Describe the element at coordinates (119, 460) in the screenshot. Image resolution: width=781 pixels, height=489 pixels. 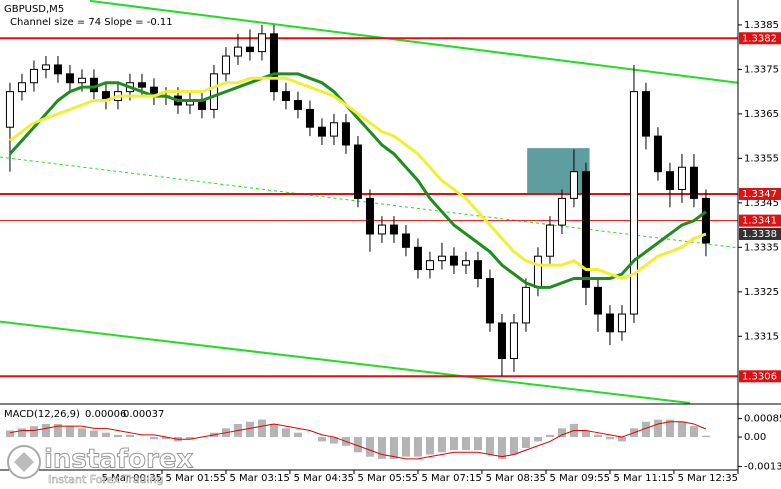
I see `logo-brand: instaforex` at that location.